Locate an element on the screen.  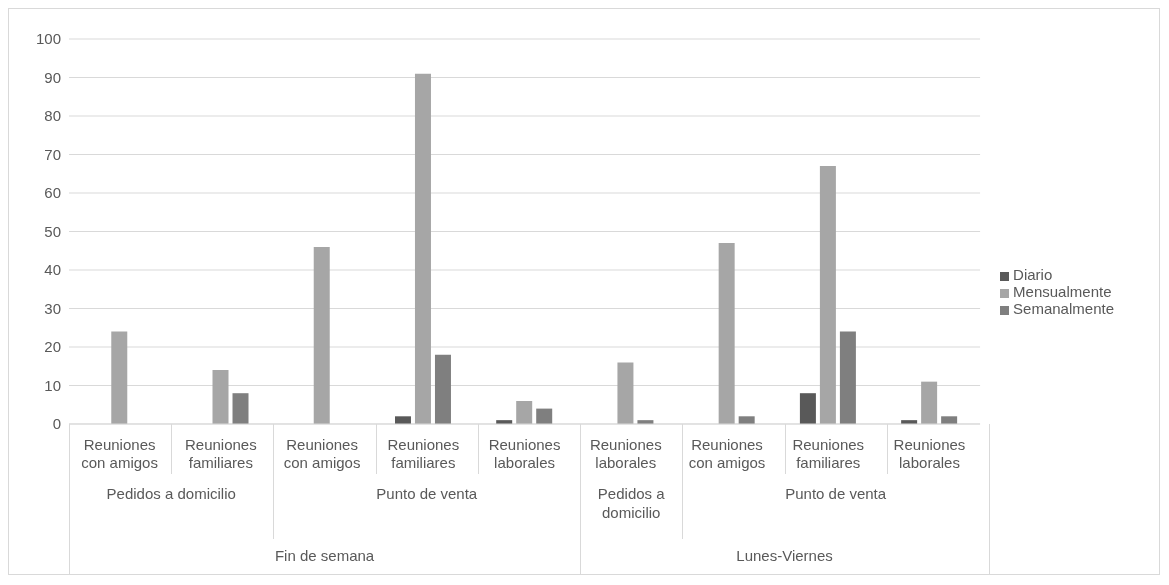
legend-label: Mensualmente is located at coordinates (1062, 291).